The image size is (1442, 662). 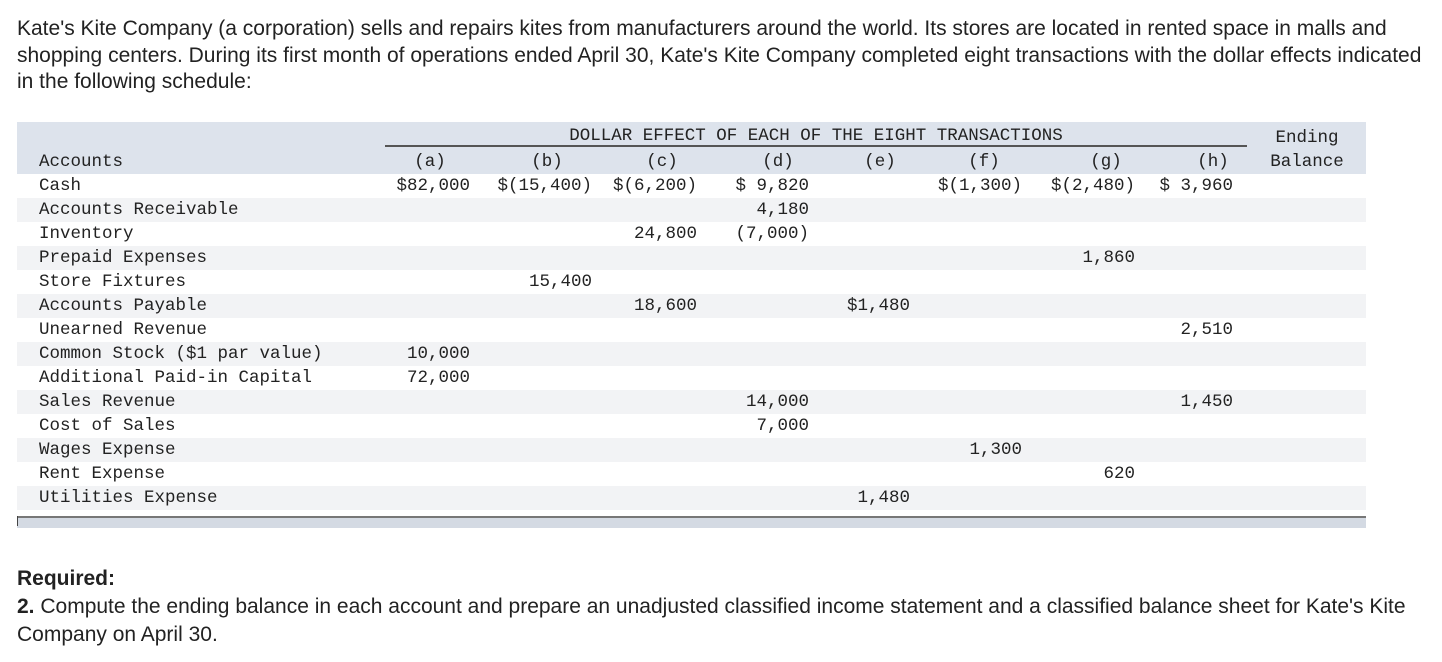 I want to click on column-header-f: (f), so click(x=984, y=162).